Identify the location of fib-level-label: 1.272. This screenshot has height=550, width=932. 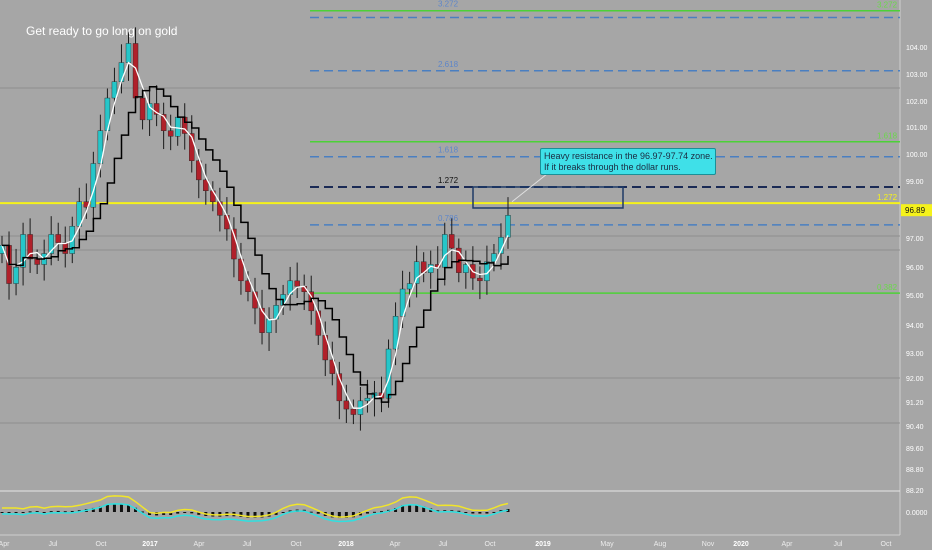
(448, 180).